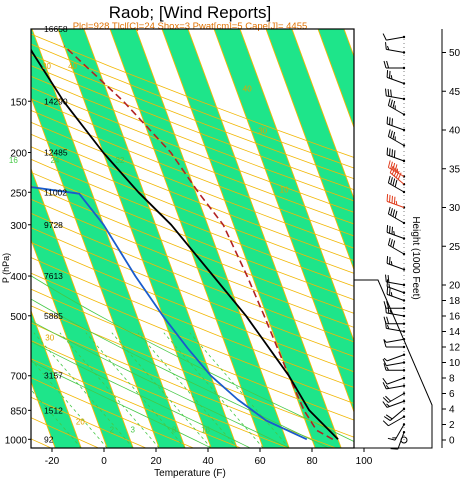 The width and height of the screenshot is (474, 485). I want to click on wind-barbs, so click(395, 242).